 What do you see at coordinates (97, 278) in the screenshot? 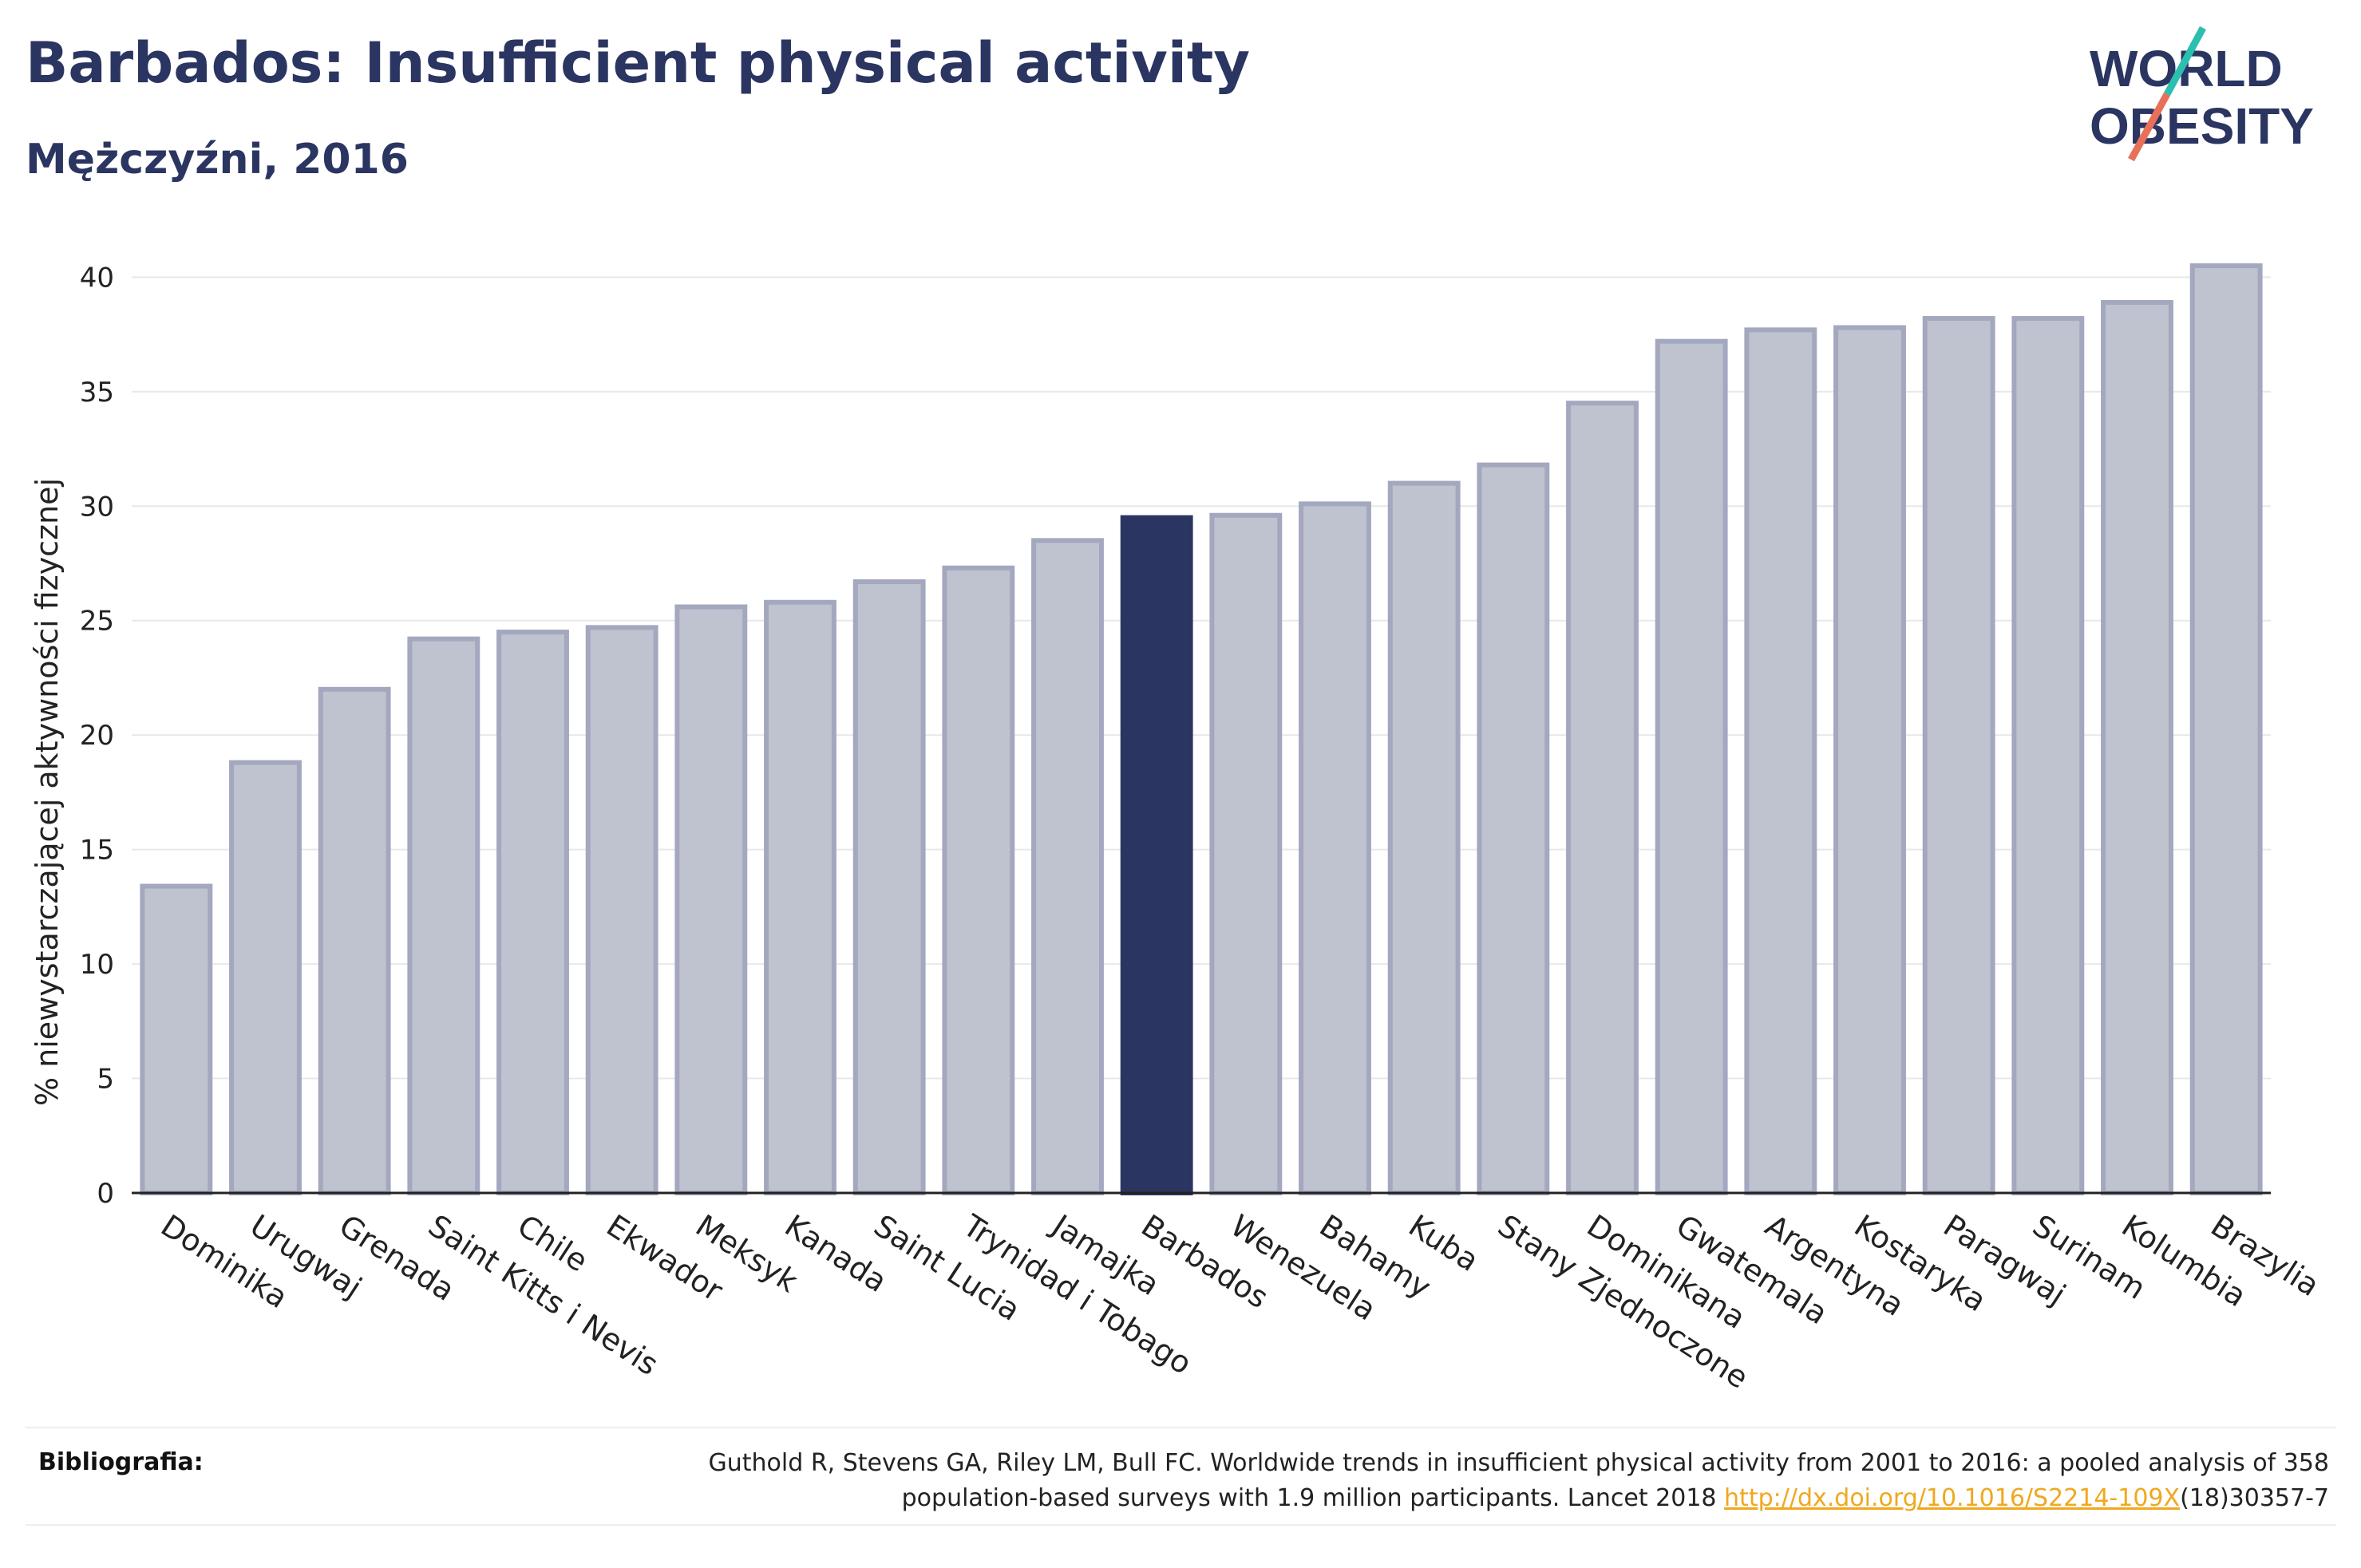
I see `y-tick-label: 40` at bounding box center [97, 278].